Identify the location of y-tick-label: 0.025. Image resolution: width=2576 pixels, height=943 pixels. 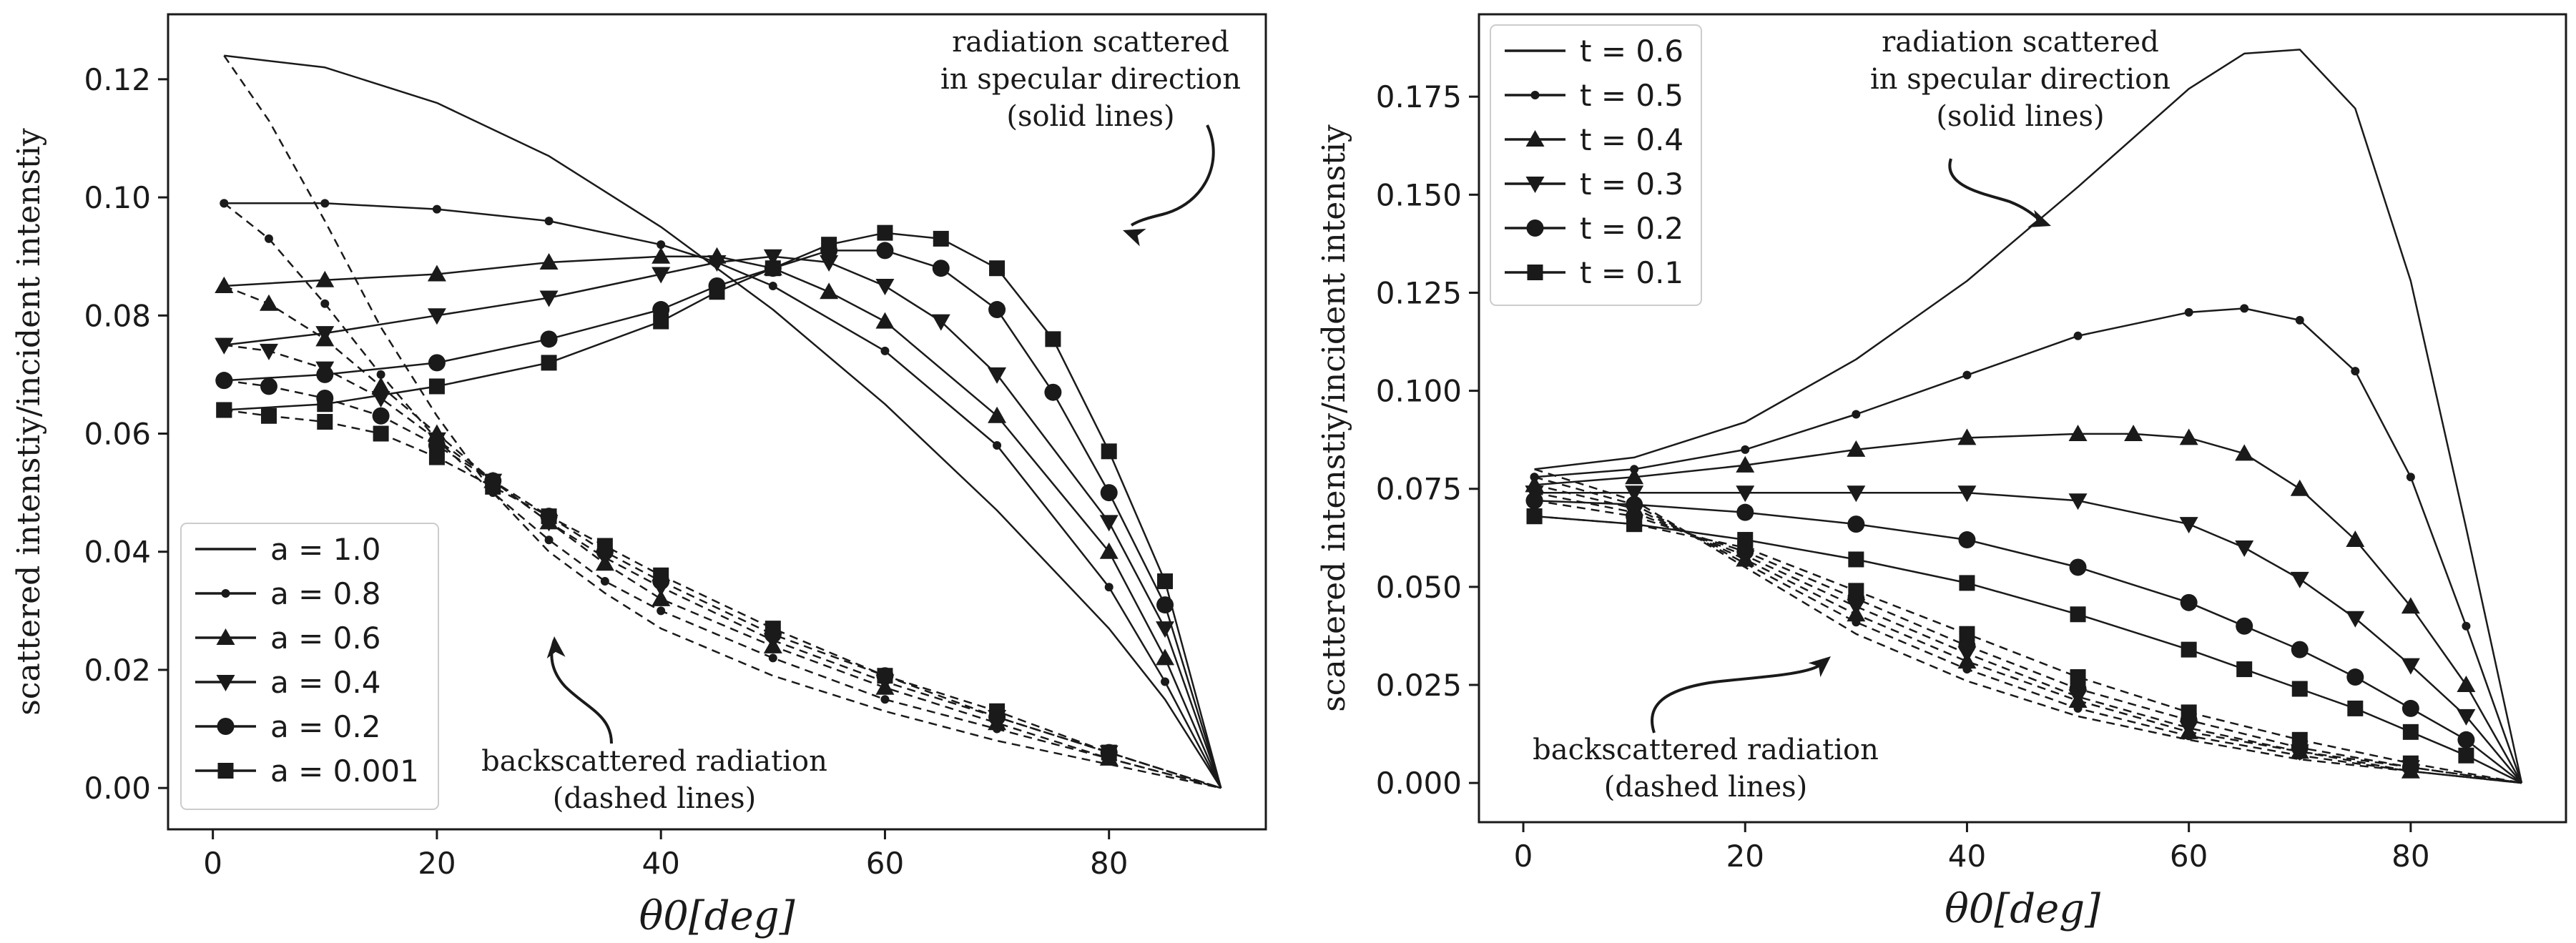
(1419, 685).